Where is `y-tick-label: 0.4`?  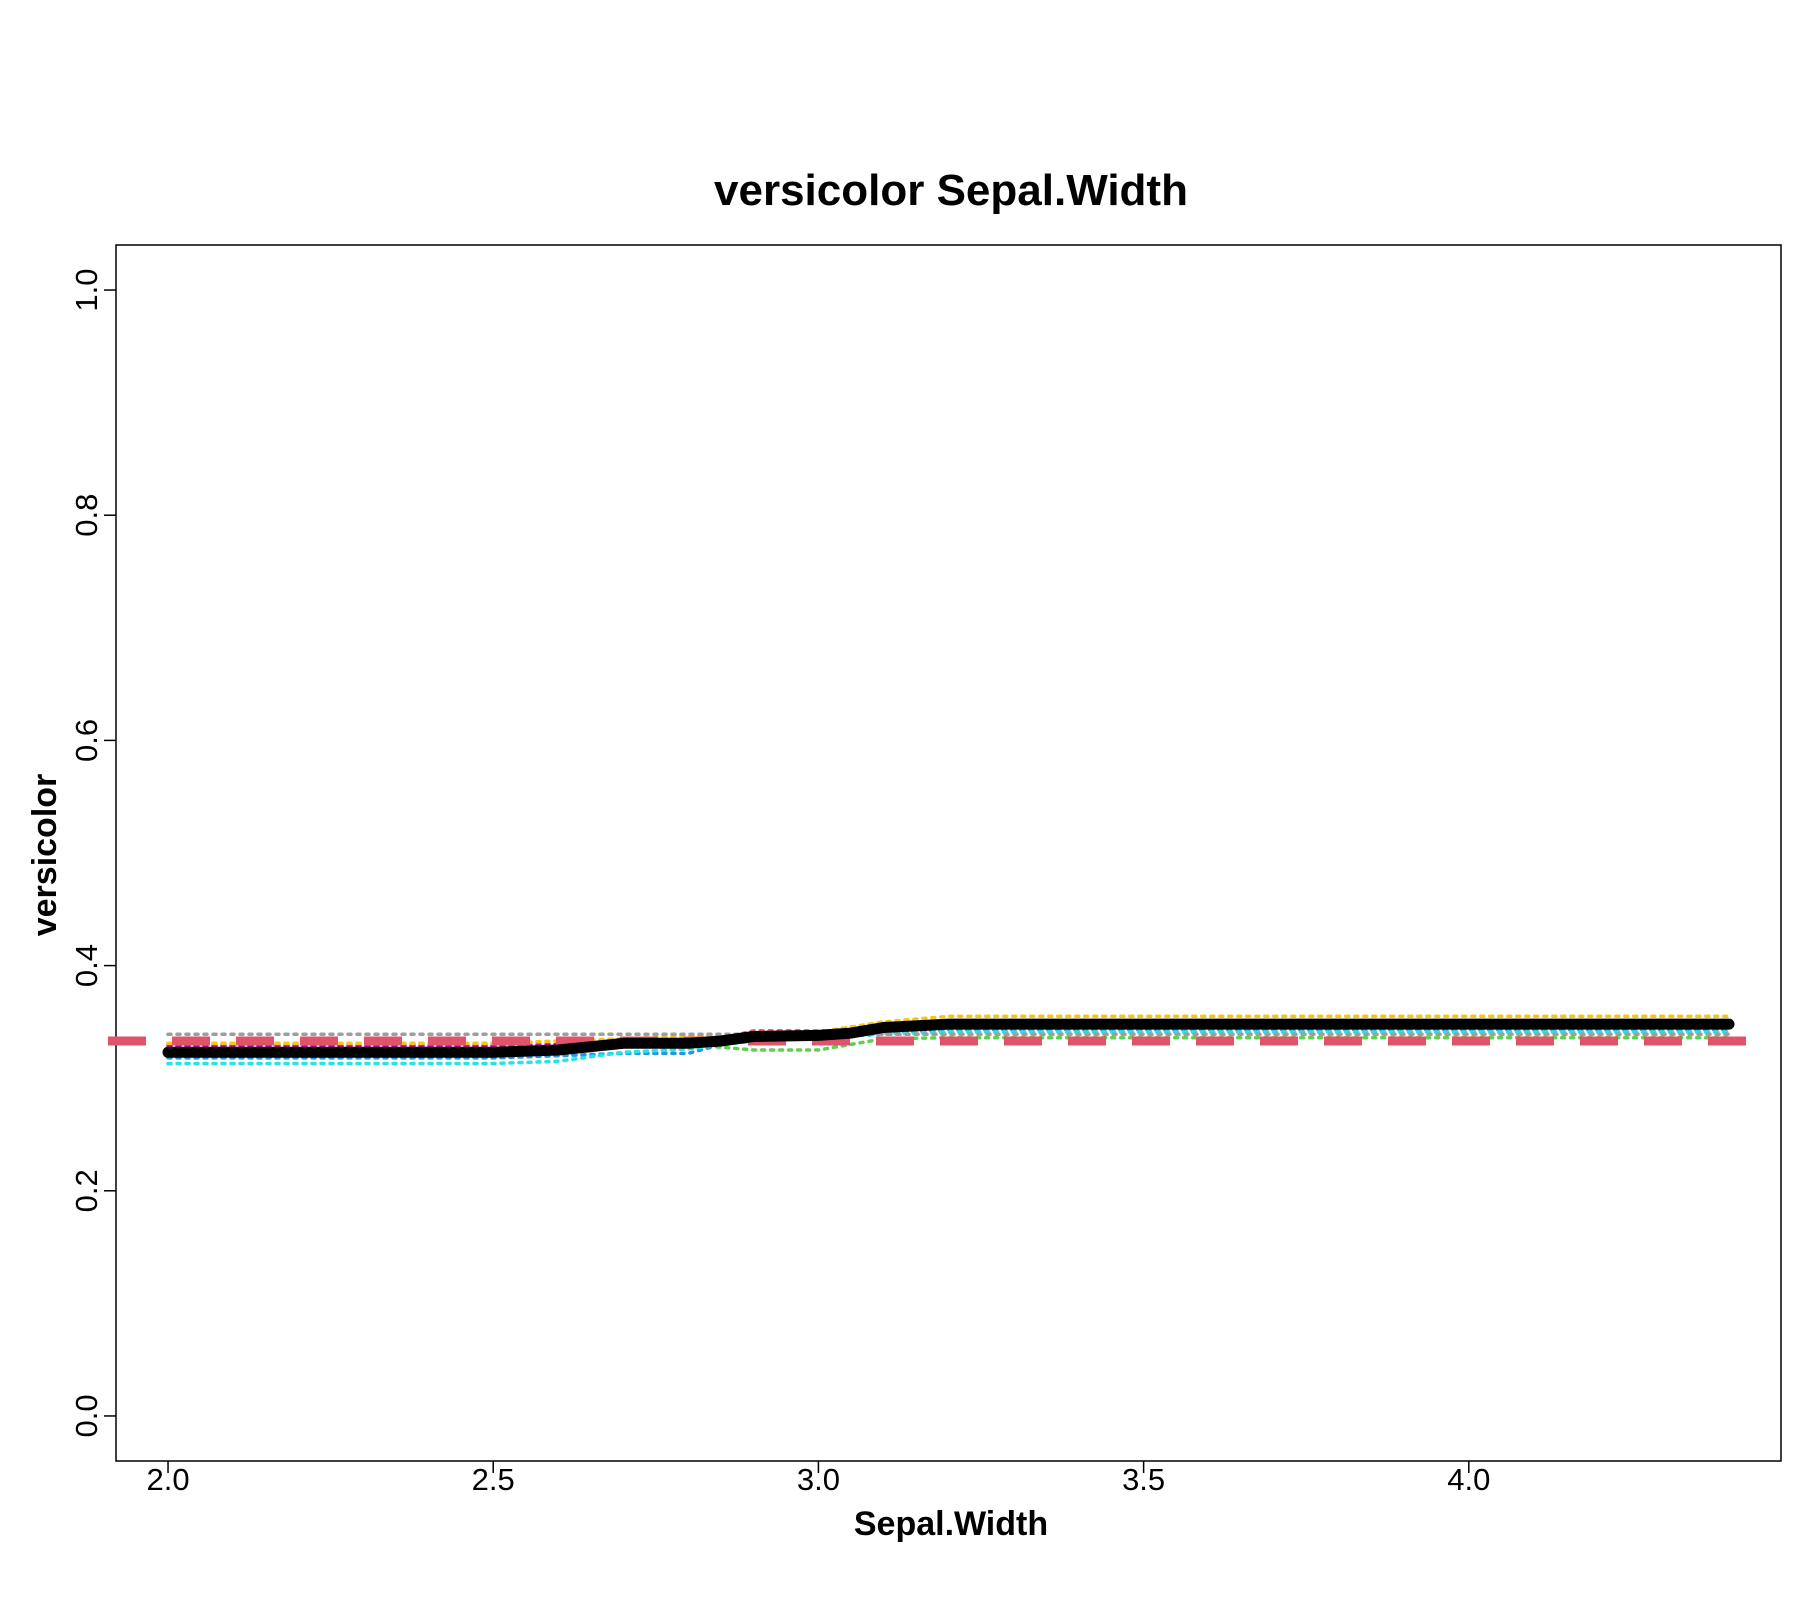 y-tick-label: 0.4 is located at coordinates (86, 965).